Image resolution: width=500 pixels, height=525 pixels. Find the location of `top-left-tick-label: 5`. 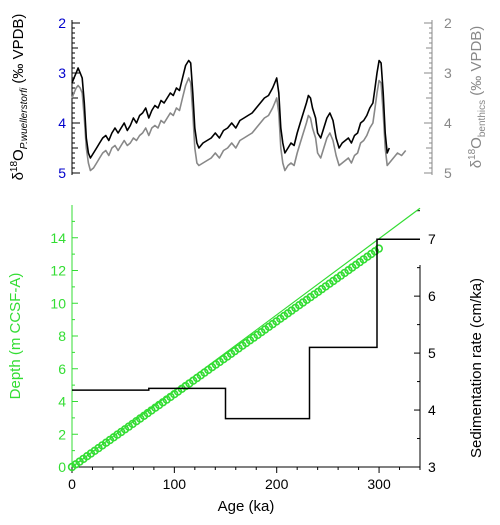

top-left-tick-label: 5 is located at coordinates (62, 173).